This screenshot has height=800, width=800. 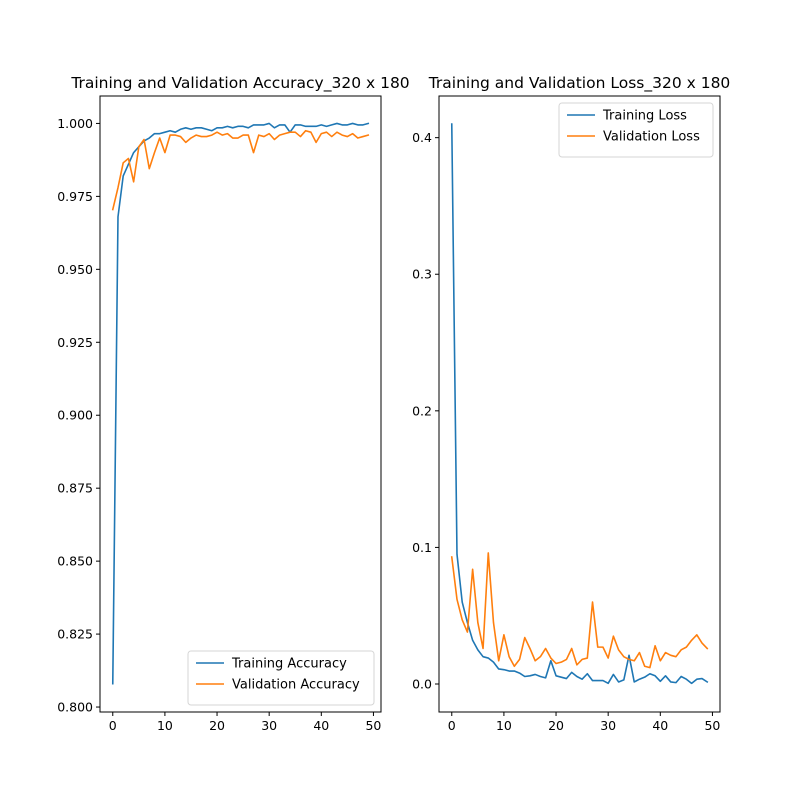 I want to click on accuracy-y-tick-label: 0.900, so click(x=75, y=415).